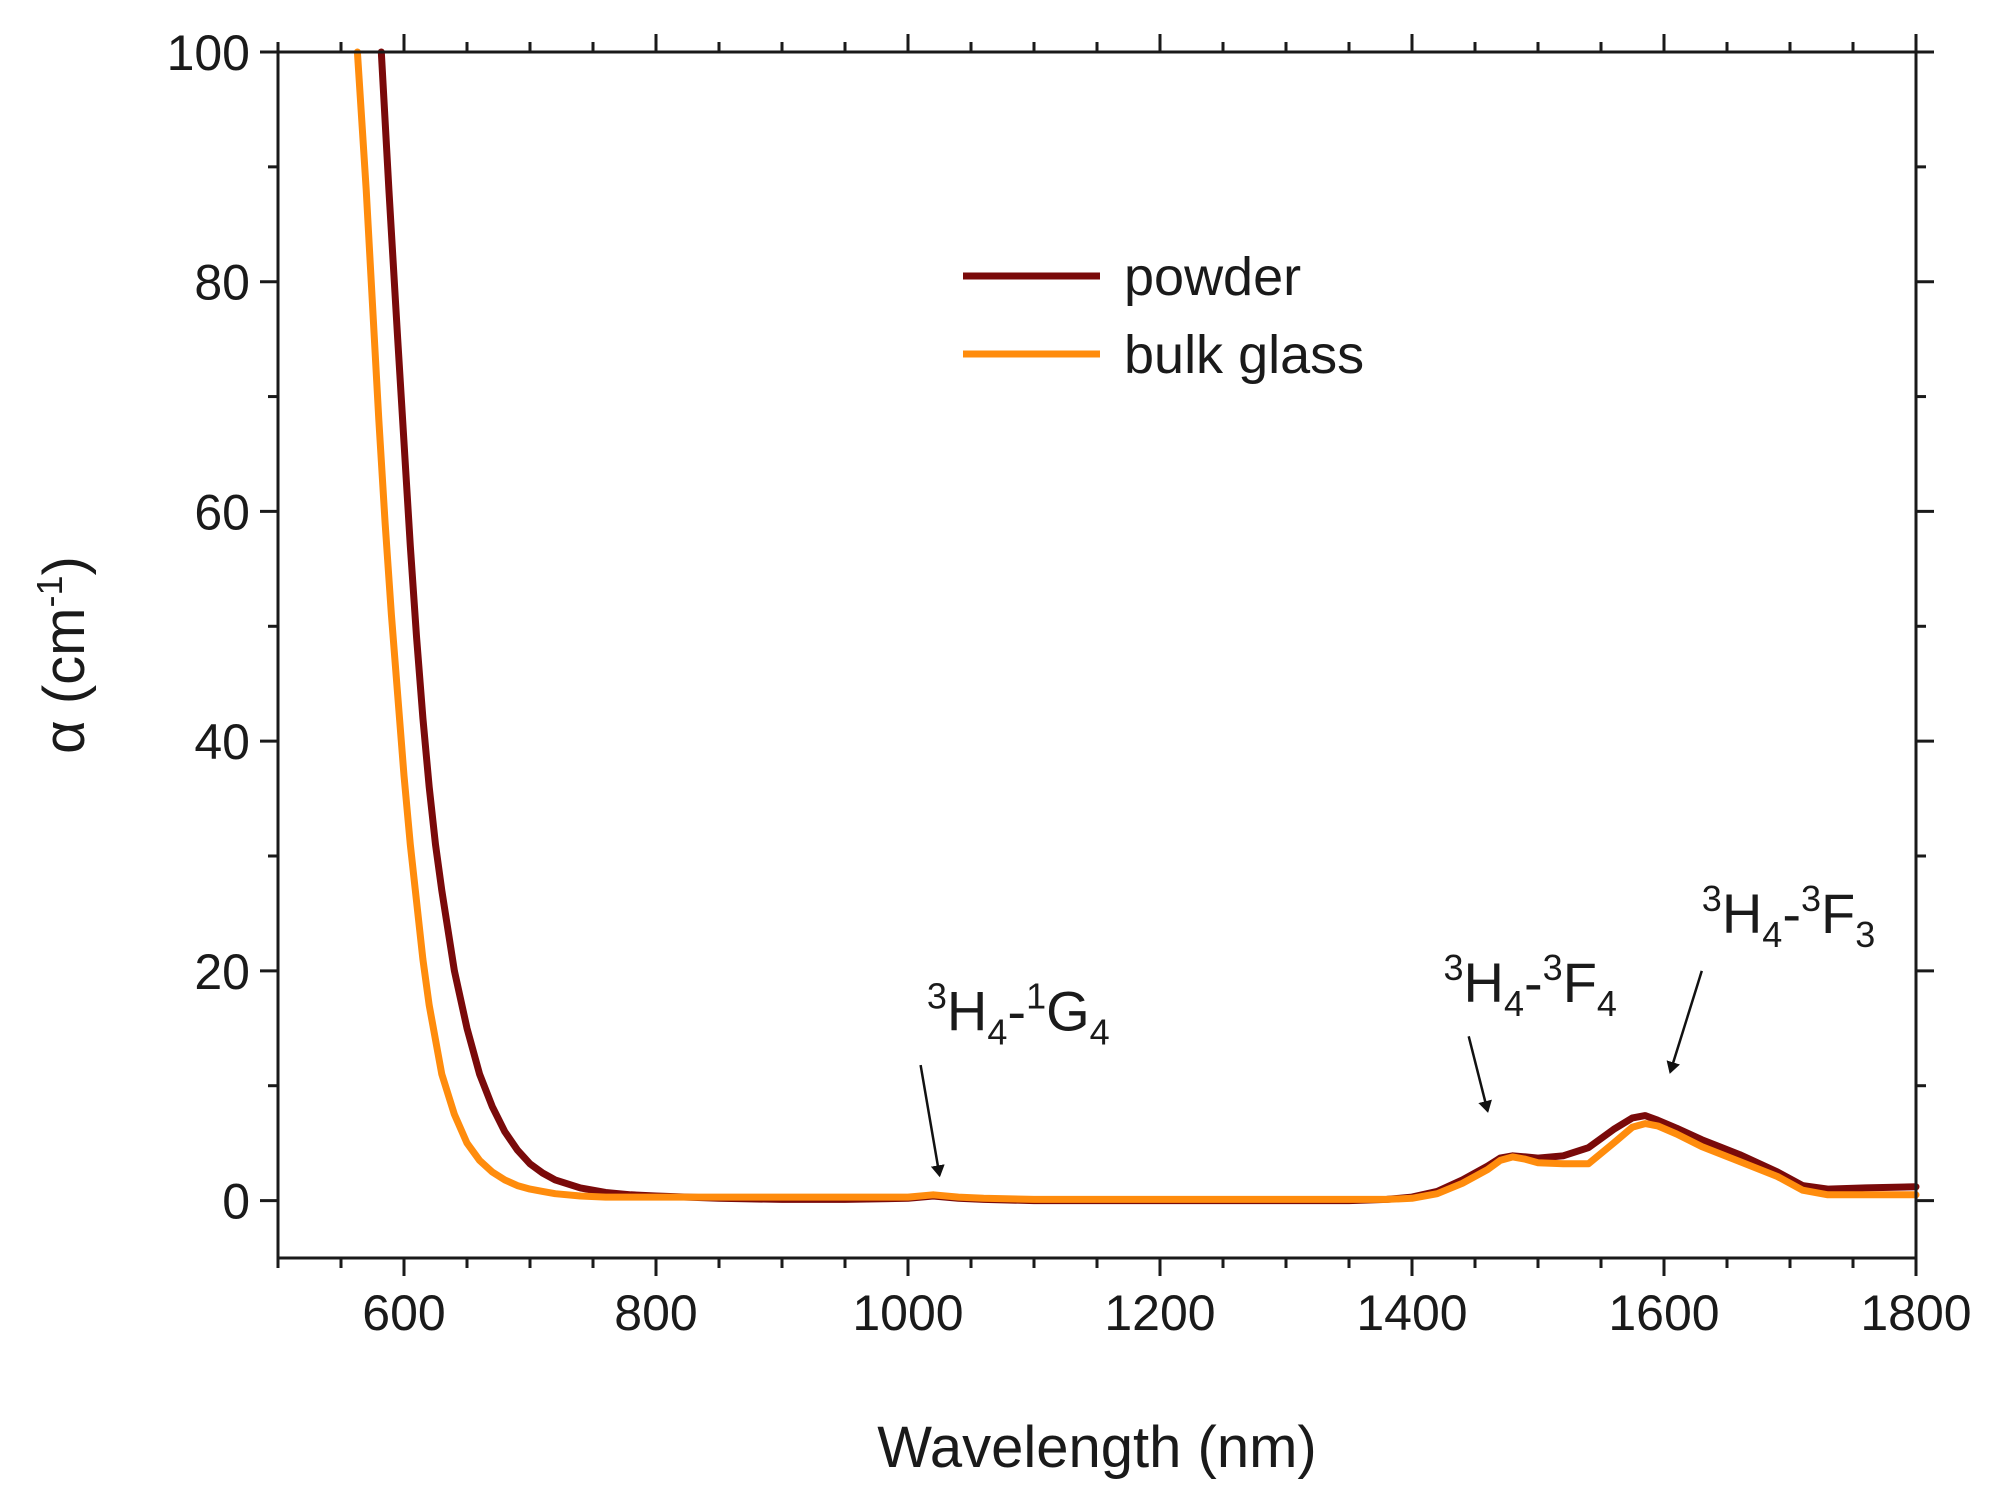 Image resolution: width=2000 pixels, height=1502 pixels. Describe the element at coordinates (1530, 985) in the screenshot. I see `annotation-f4: 3H4-3F4` at that location.